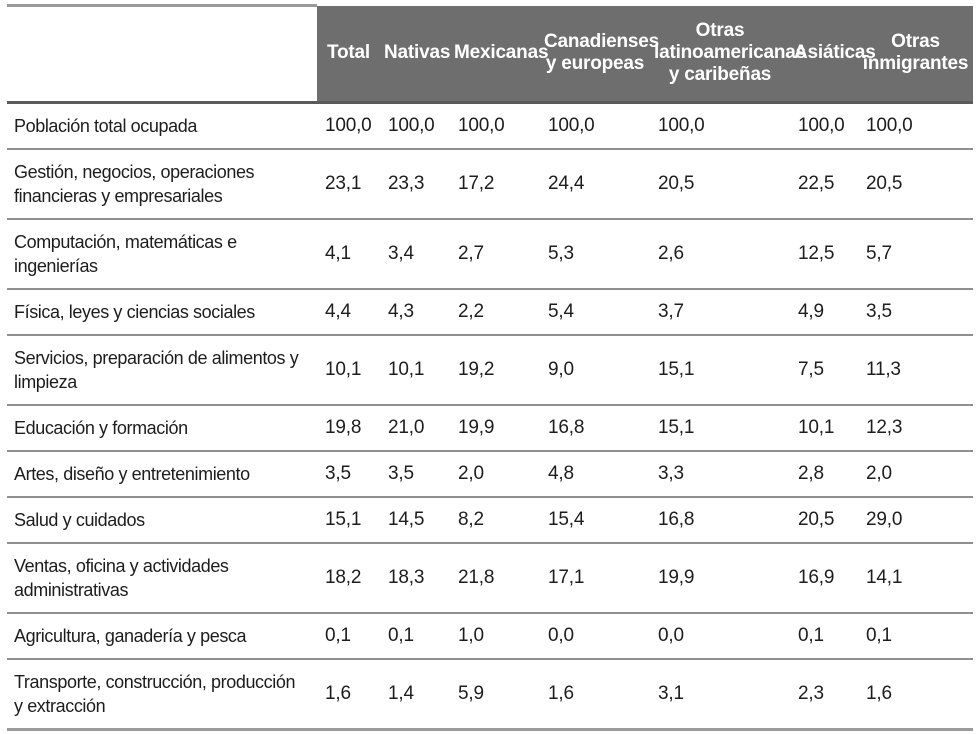 The height and width of the screenshot is (734, 980). I want to click on value-cell: 5,3, so click(561, 253).